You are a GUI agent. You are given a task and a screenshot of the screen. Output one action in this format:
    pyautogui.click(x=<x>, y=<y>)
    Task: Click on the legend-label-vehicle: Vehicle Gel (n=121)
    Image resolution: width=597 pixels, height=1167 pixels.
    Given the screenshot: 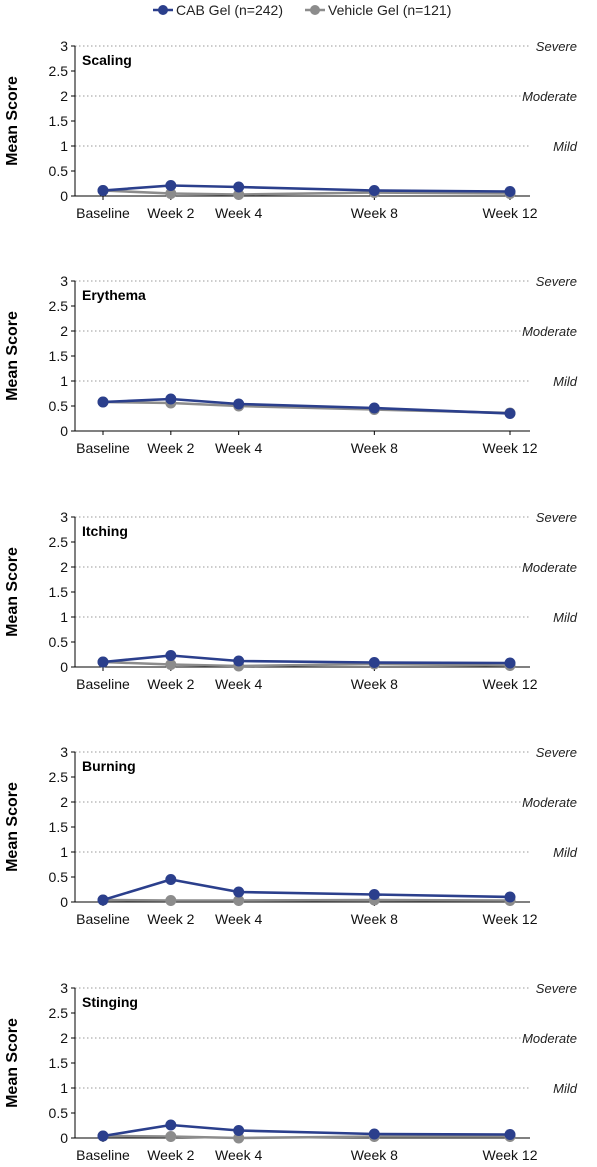 What is the action you would take?
    pyautogui.click(x=389, y=10)
    